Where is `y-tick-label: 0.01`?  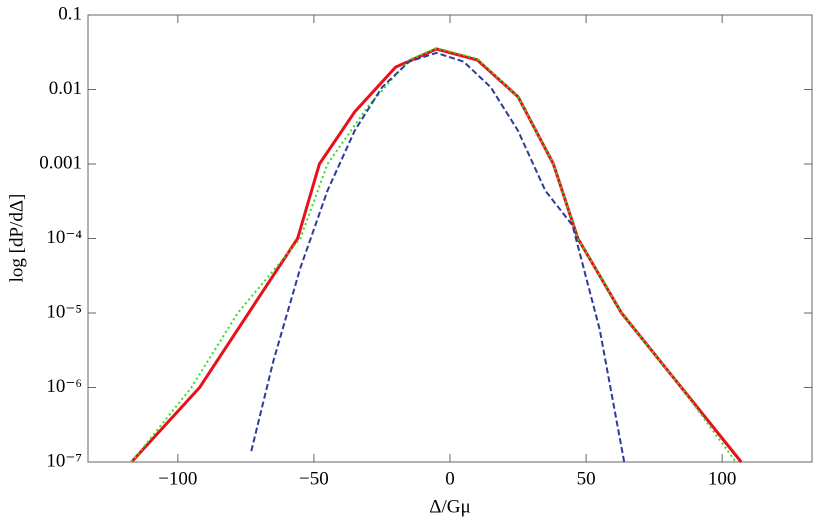 y-tick-label: 0.01 is located at coordinates (65, 88).